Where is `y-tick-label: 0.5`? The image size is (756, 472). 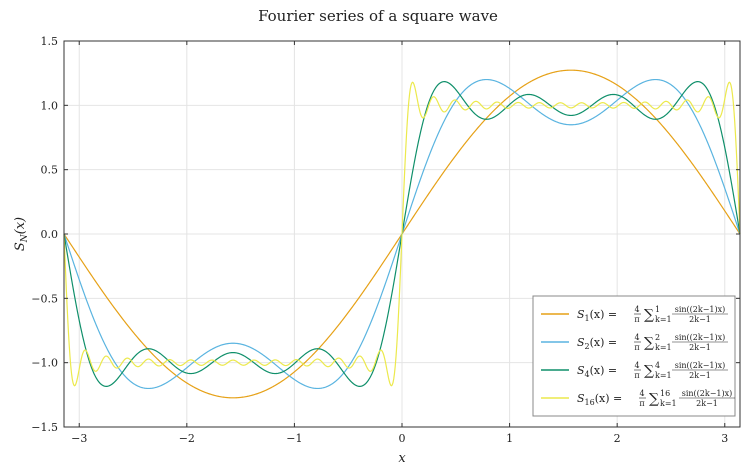 y-tick-label: 0.5 is located at coordinates (50, 170).